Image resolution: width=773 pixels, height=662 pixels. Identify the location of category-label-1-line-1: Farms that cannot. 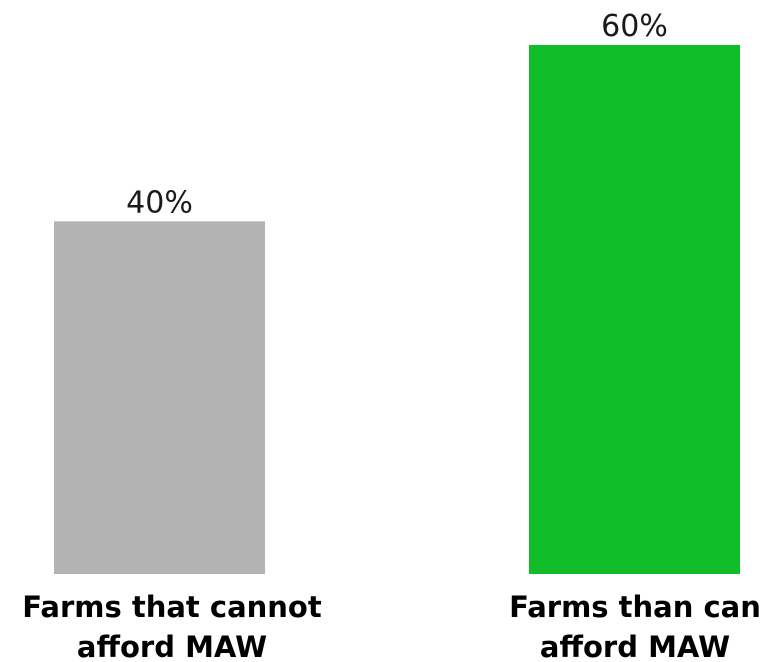
(172, 607).